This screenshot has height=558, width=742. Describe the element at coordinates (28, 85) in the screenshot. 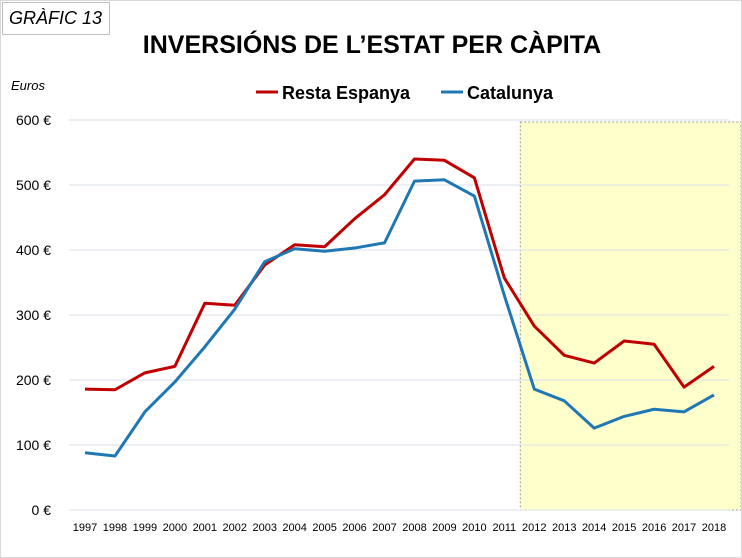

I see `y-axis-label: Euros` at that location.